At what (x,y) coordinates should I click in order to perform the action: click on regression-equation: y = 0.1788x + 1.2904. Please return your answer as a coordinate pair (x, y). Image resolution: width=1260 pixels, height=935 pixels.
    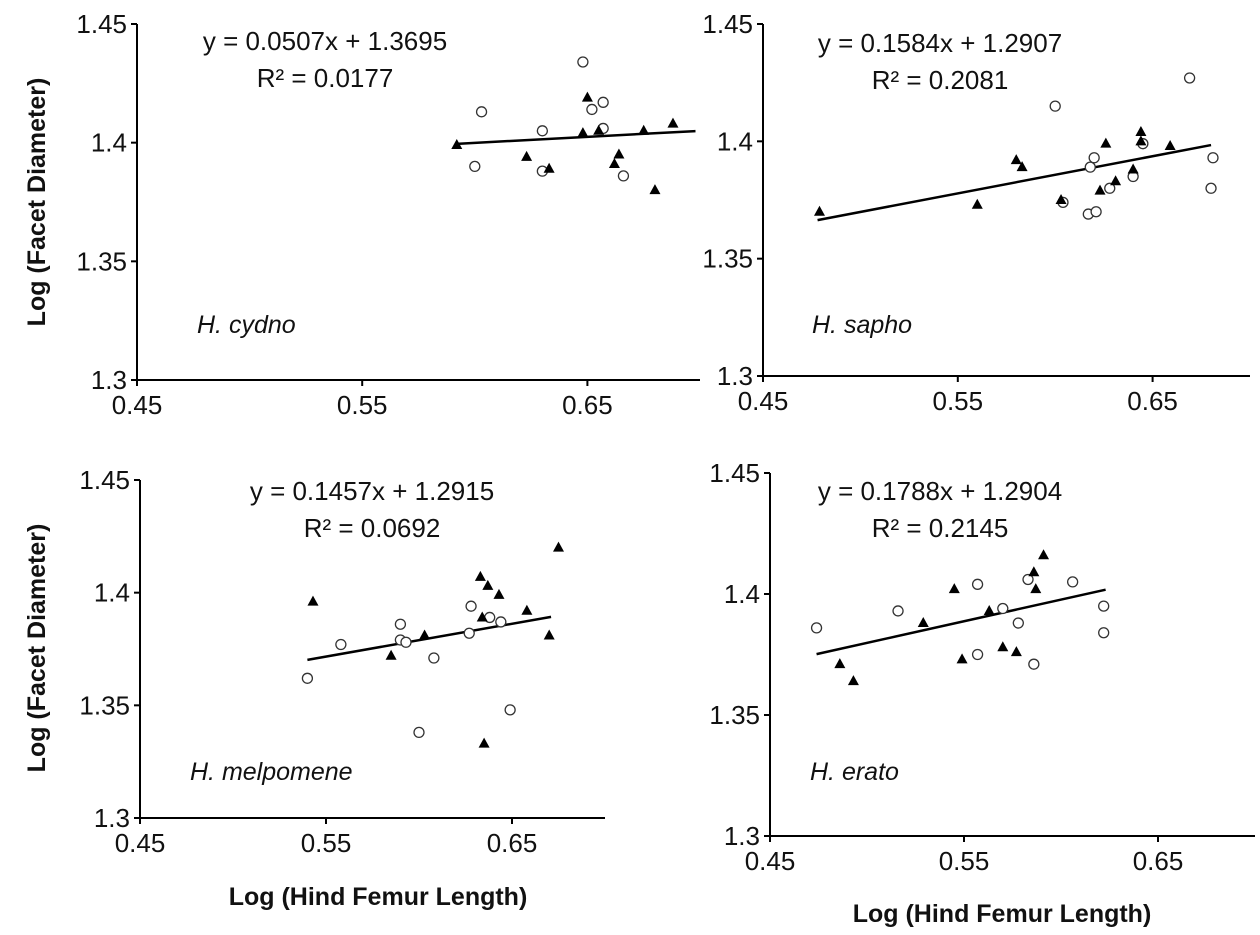
    Looking at the image, I should click on (940, 491).